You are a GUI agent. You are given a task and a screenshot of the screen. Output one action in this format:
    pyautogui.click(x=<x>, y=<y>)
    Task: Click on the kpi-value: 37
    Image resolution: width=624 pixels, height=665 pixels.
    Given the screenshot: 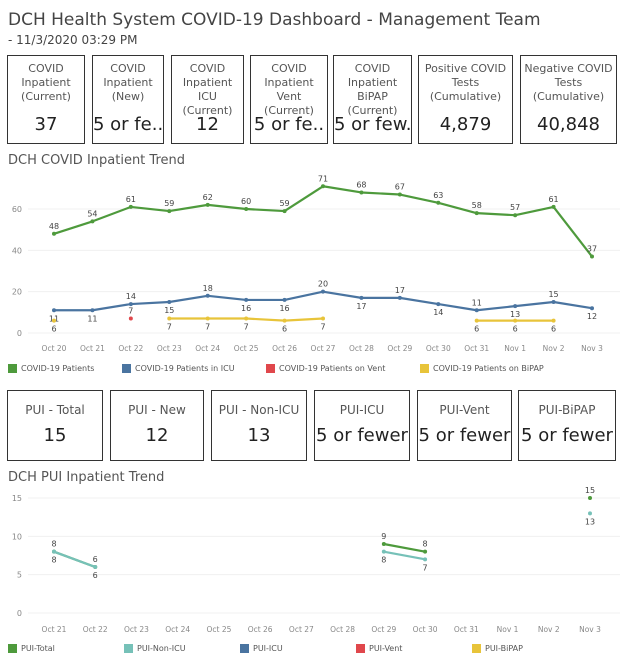 What is the action you would take?
    pyautogui.click(x=46, y=124)
    